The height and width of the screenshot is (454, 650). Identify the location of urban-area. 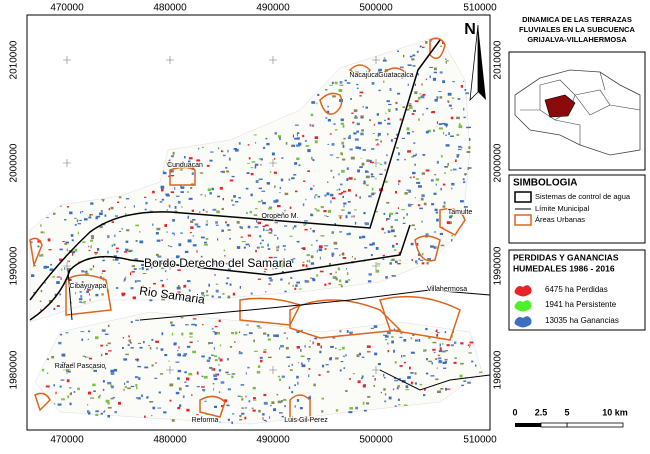
(427, 248).